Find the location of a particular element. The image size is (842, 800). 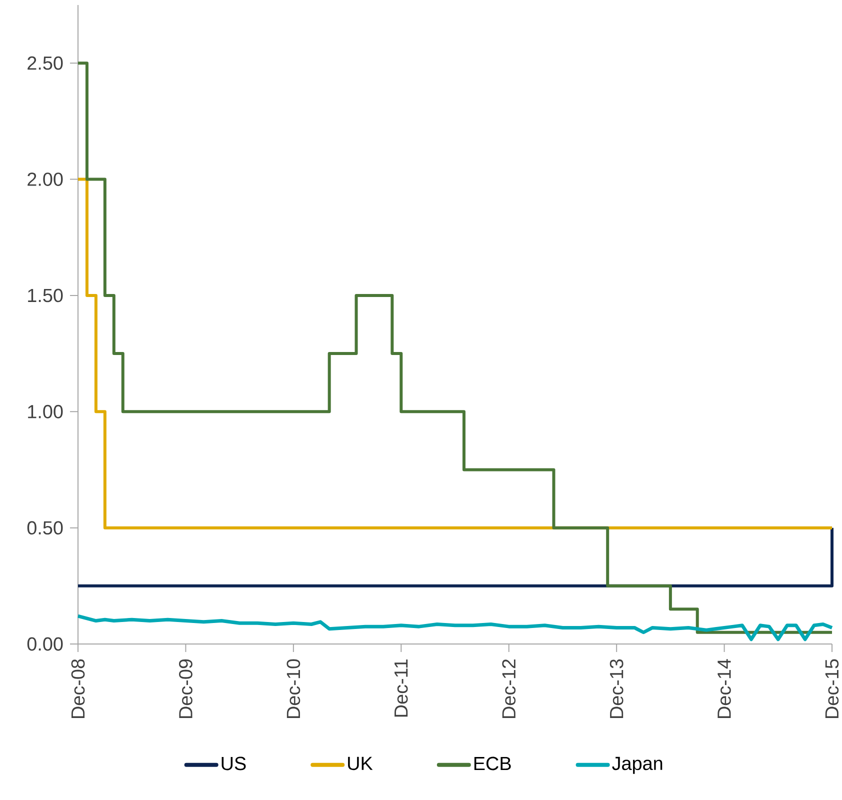

x-tick-label: Dec-08 is located at coordinates (78, 688).